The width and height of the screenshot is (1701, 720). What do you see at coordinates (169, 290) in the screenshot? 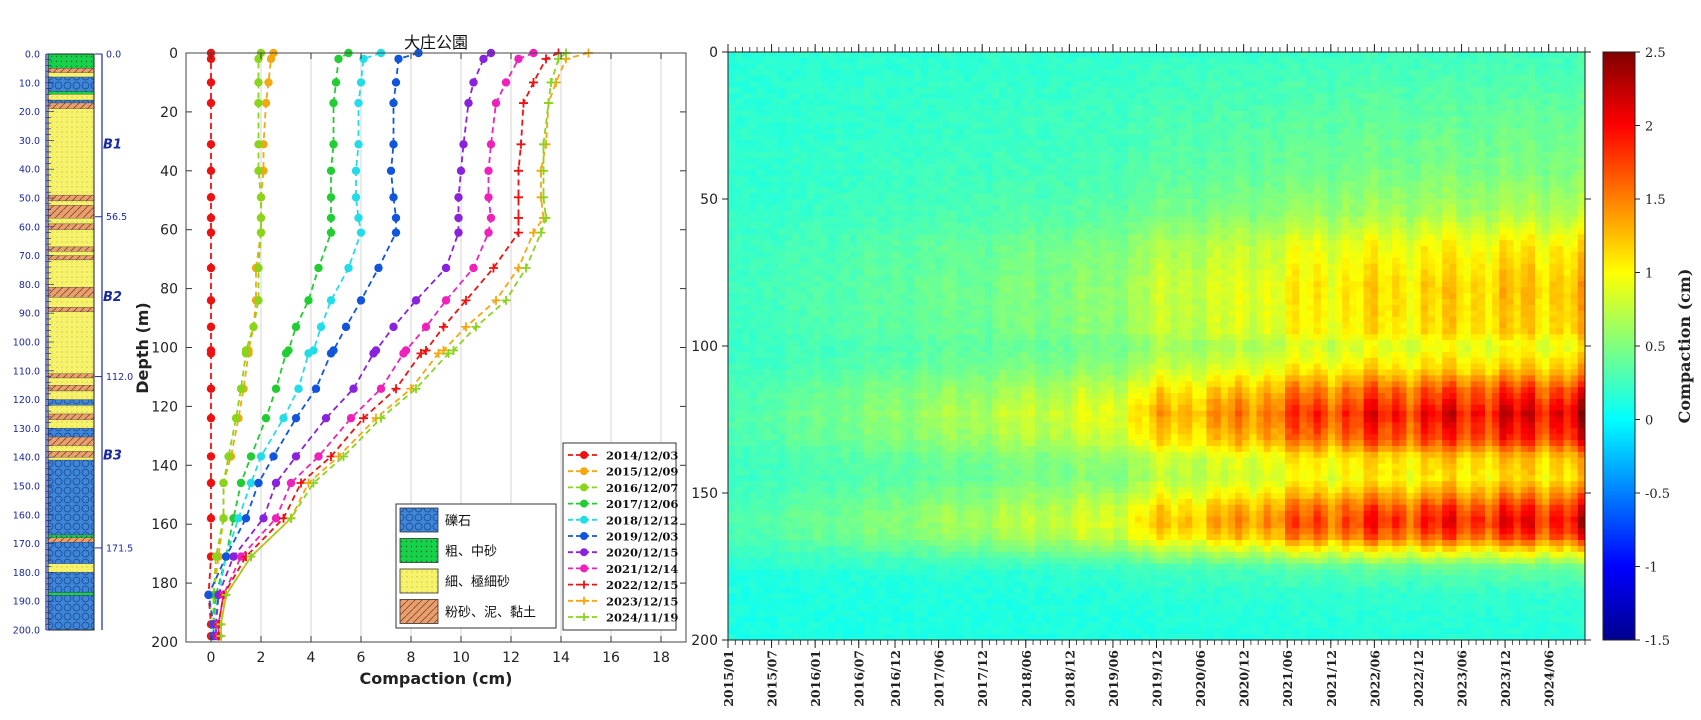
I see `profile-y-tick-label: 80` at bounding box center [169, 290].